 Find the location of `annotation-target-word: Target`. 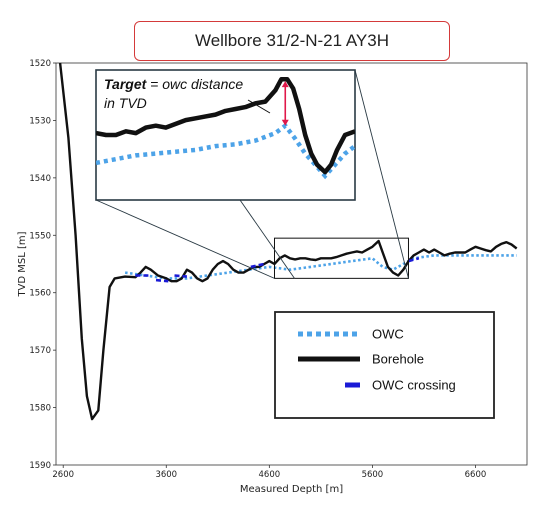

annotation-target-word: Target is located at coordinates (126, 84).